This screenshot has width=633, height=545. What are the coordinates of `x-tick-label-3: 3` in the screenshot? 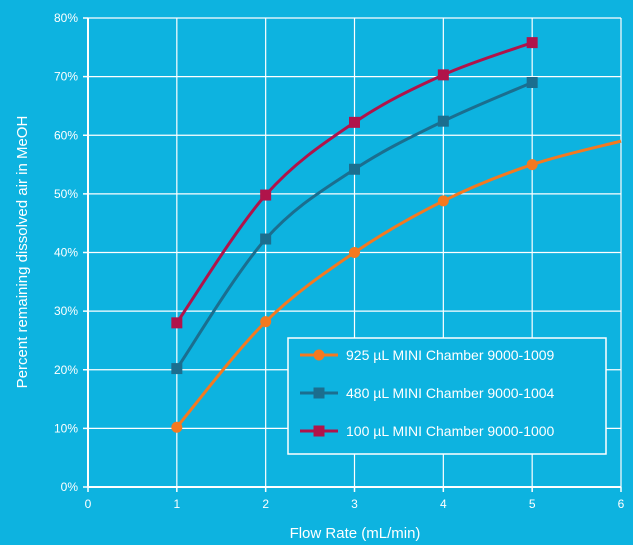 It's located at (354, 504).